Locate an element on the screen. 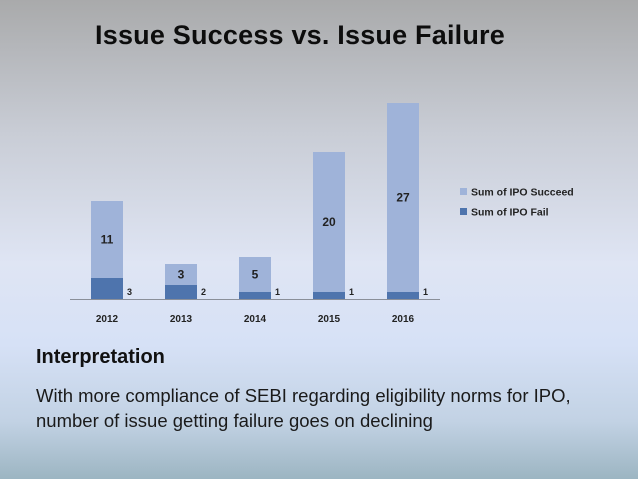 Image resolution: width=638 pixels, height=479 pixels. bar-fail-2014 is located at coordinates (255, 295).